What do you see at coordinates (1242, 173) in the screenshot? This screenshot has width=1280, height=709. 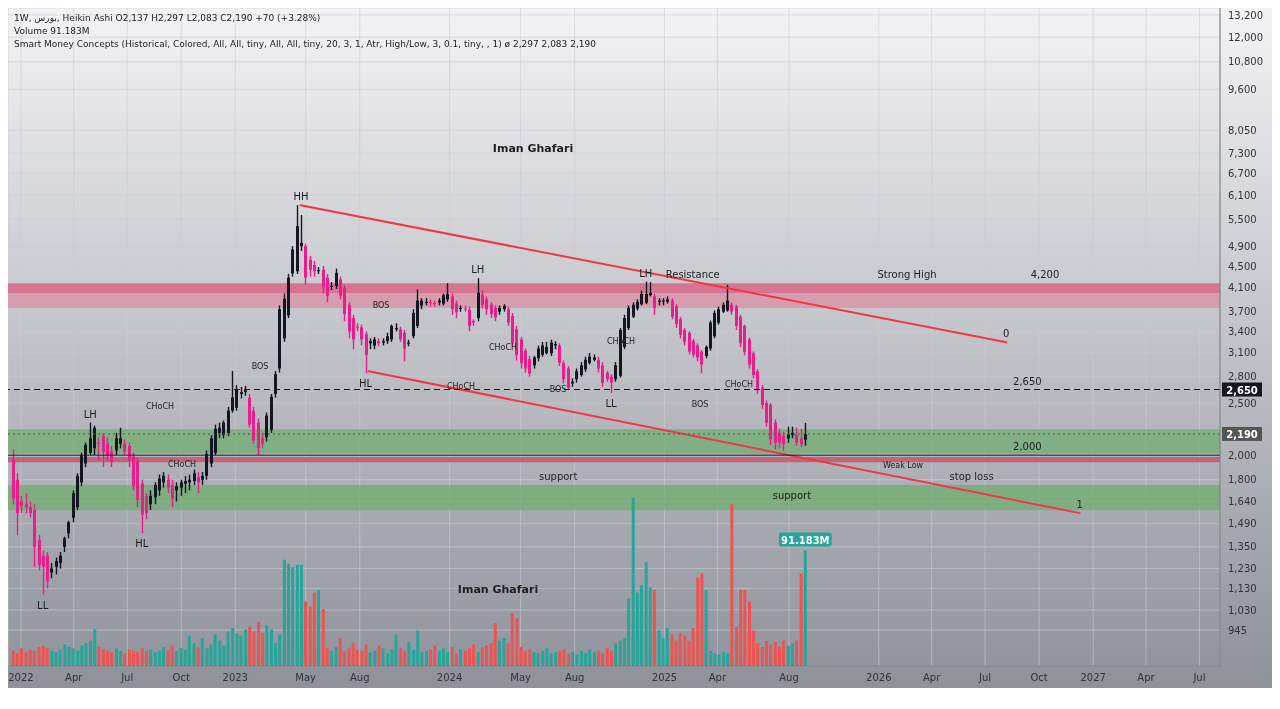 I see `y-tick-label: 6,700` at bounding box center [1242, 173].